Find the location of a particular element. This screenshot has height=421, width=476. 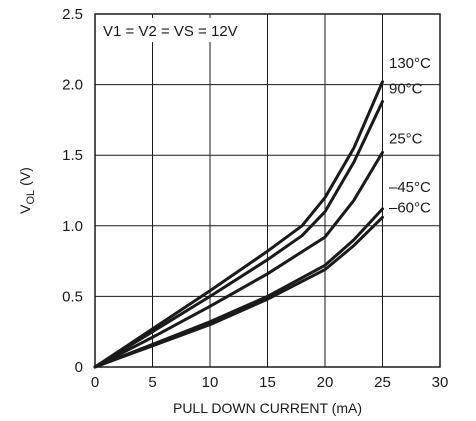

y-tick-labels: 0 0.5 1.0 1.5 2.0 2.5 is located at coordinates (72, 191).